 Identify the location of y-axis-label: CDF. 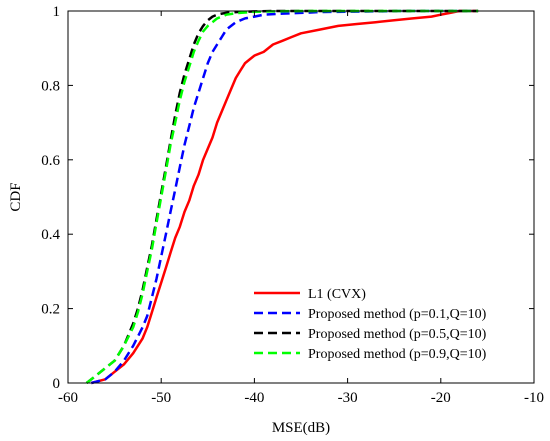
(16, 196).